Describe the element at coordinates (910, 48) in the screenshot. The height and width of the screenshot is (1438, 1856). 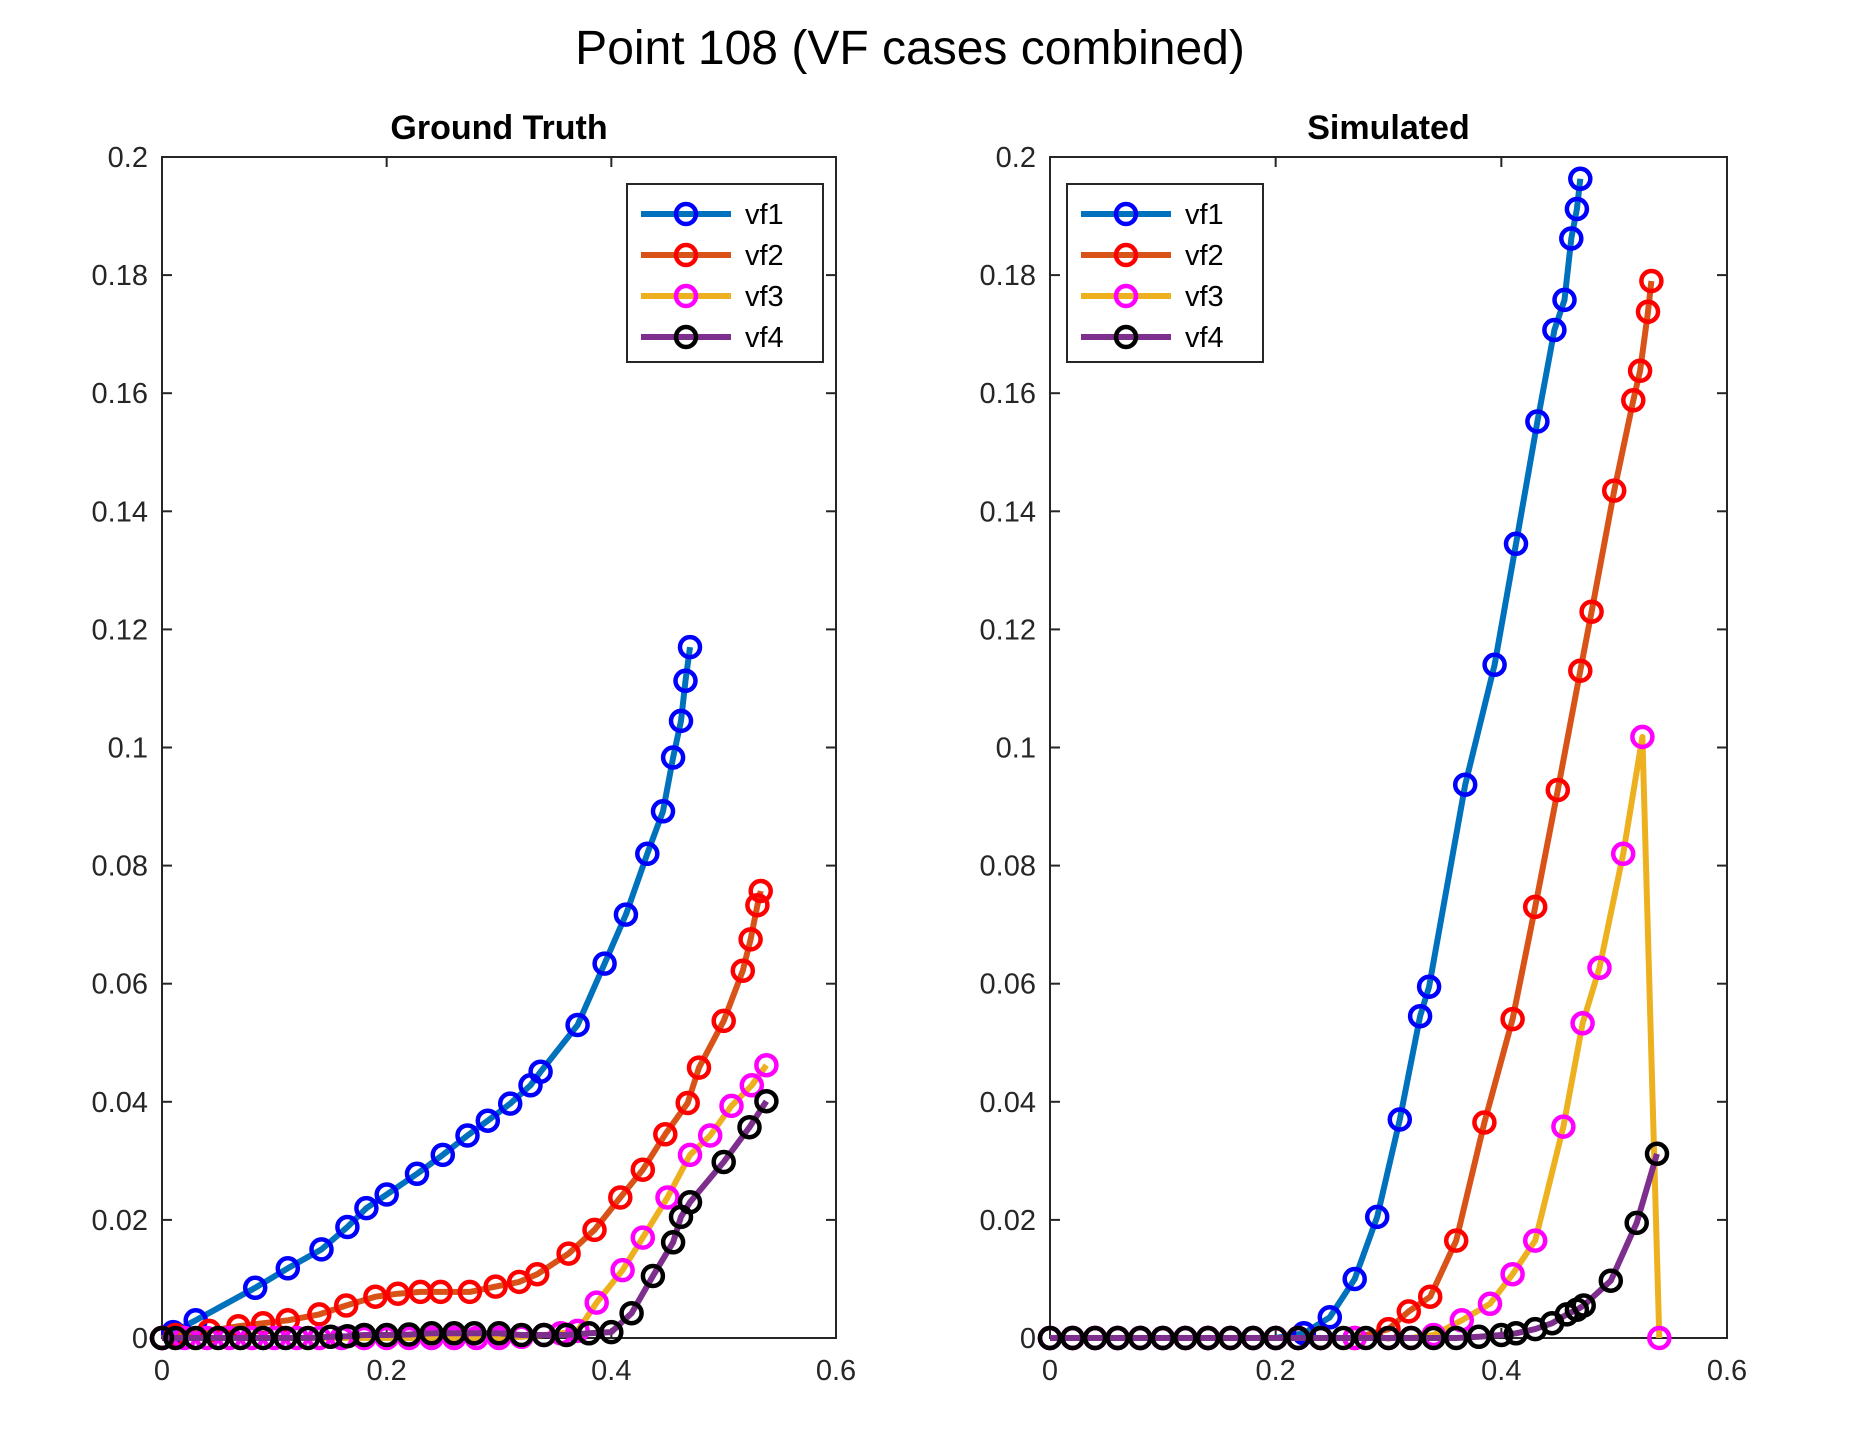
I see `figure-title: Point 108 (VF cases combined)` at that location.